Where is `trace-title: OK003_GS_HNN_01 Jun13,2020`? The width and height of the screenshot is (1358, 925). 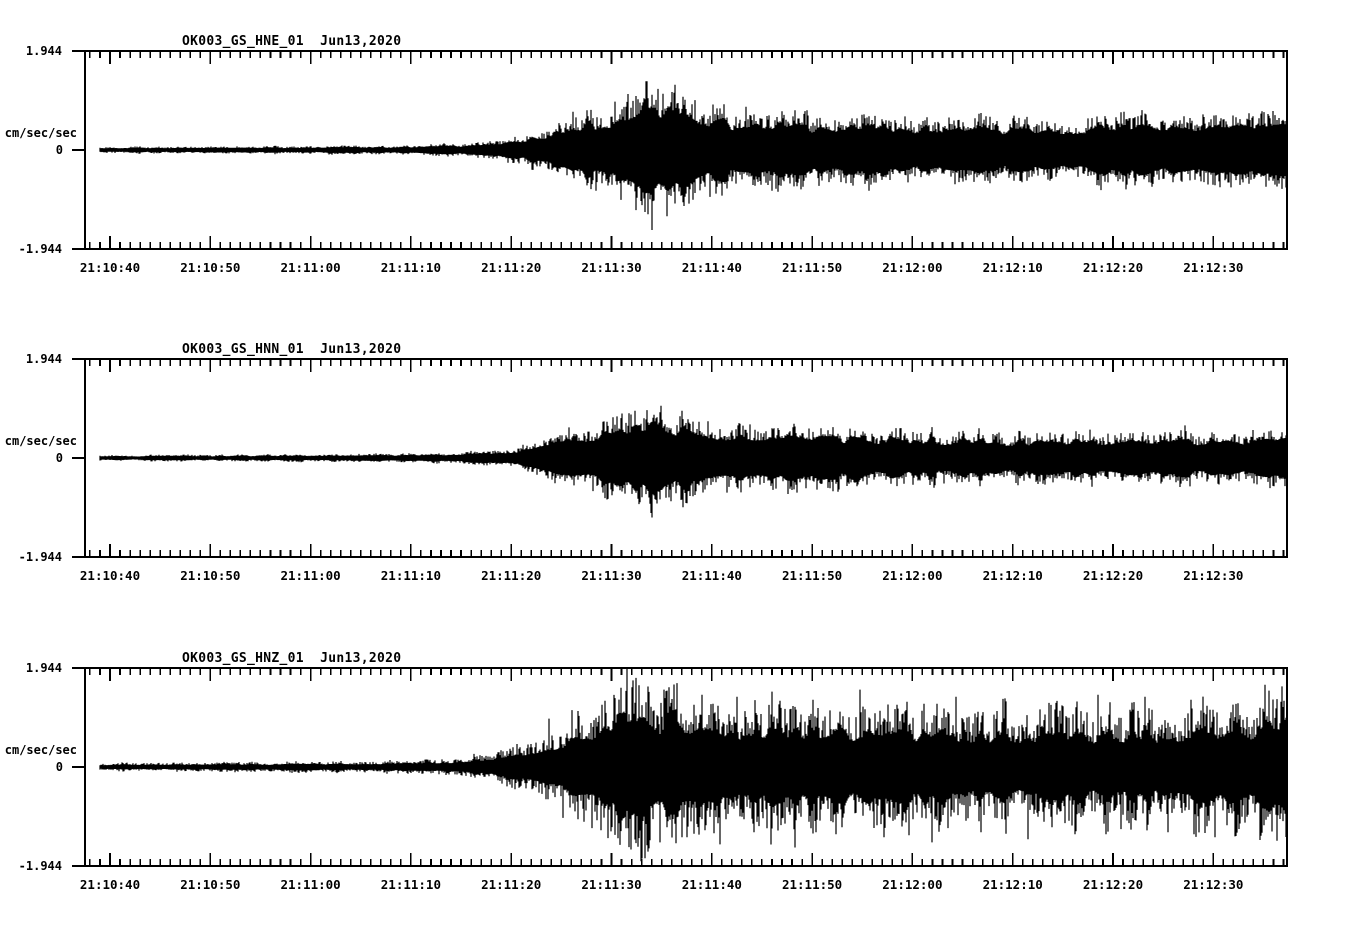
trace-title: OK003_GS_HNN_01 Jun13,2020 is located at coordinates (292, 349).